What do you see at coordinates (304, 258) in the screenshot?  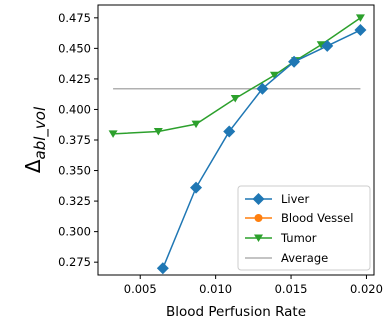 I see `legend-label-average: Average` at bounding box center [304, 258].